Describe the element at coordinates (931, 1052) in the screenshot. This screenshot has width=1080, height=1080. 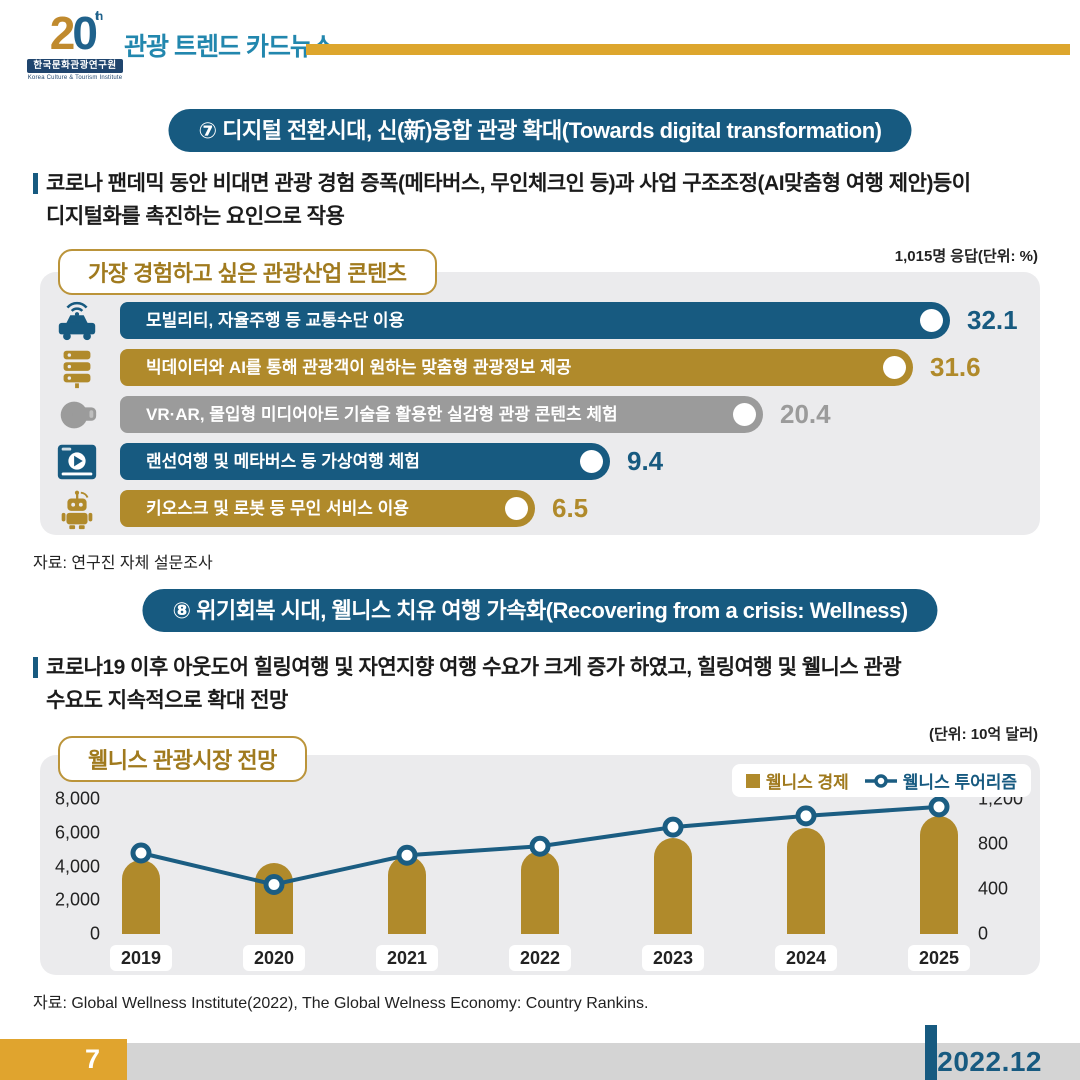
I see `footer-accent-bar` at that location.